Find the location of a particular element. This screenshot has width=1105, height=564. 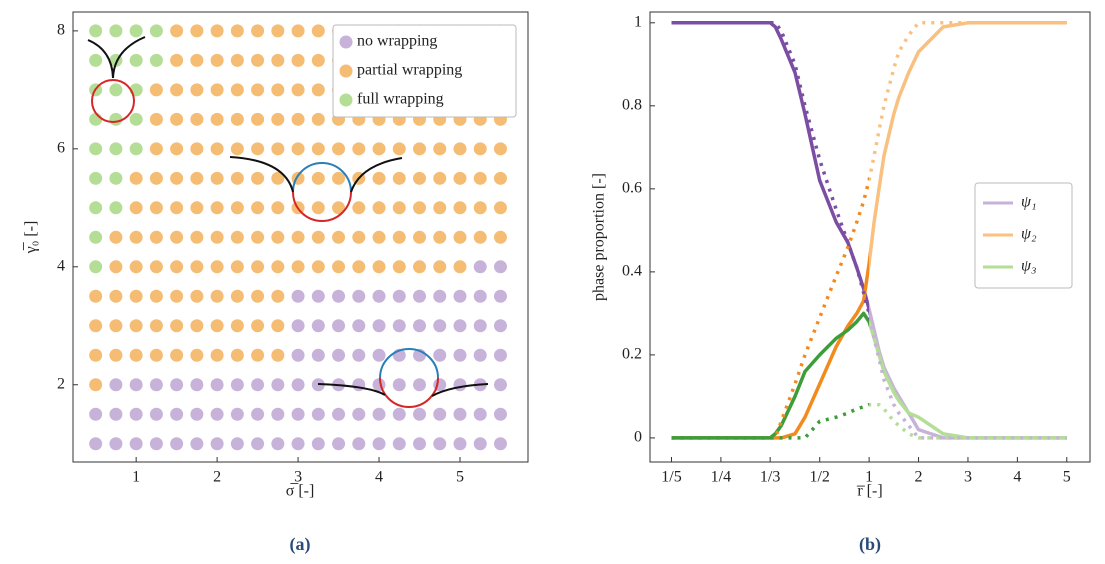

phase-line is located at coordinates (968, 371).